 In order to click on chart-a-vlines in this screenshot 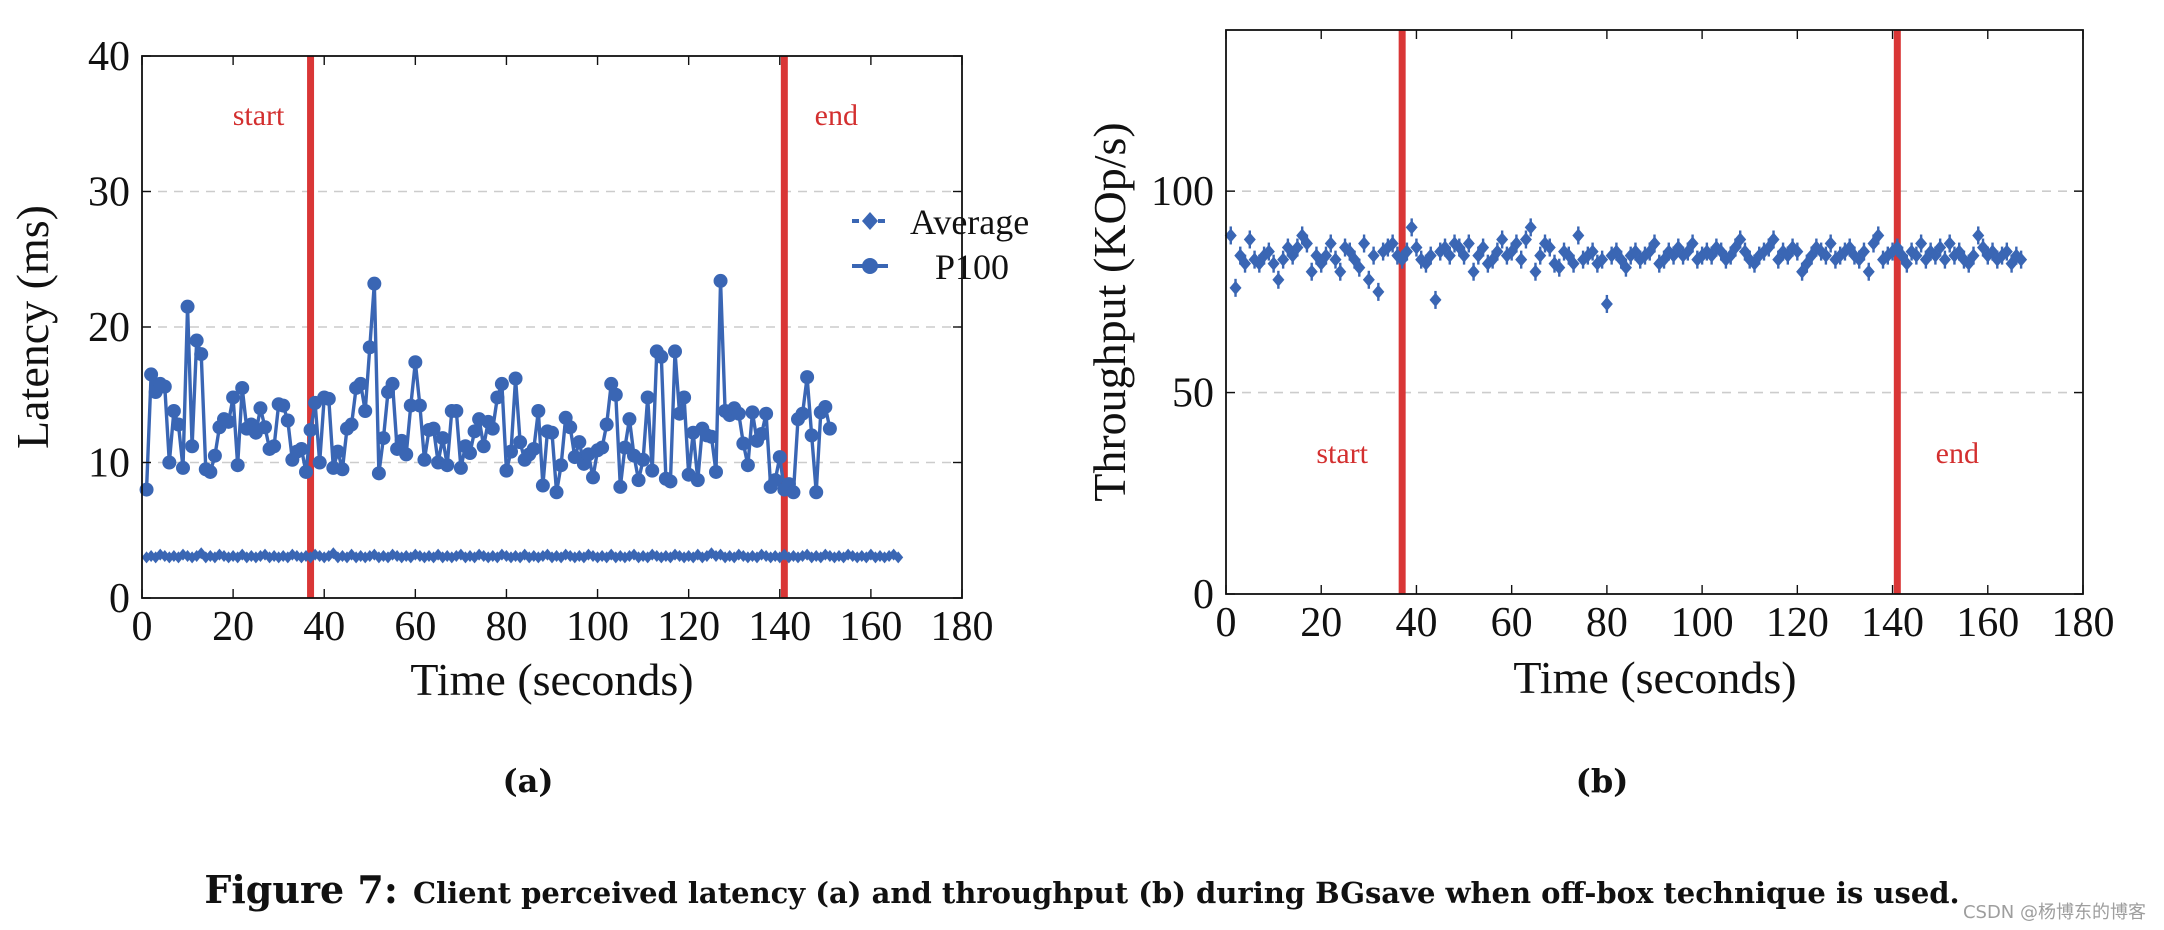, I will do `click(547, 327)`.